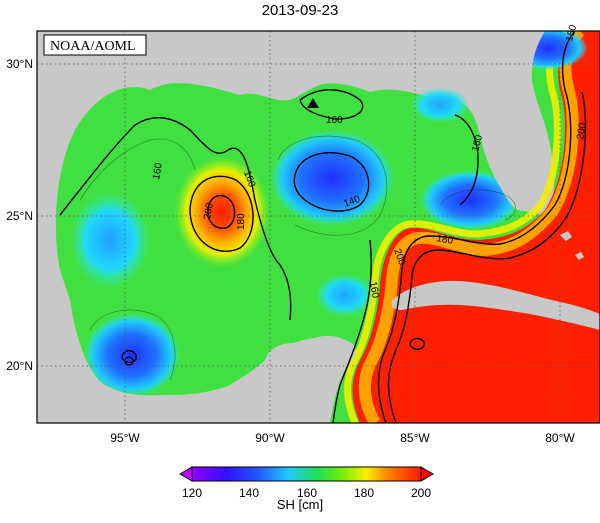  Describe the element at coordinates (495, 305) in the screenshot. I see `cuba-island` at that location.